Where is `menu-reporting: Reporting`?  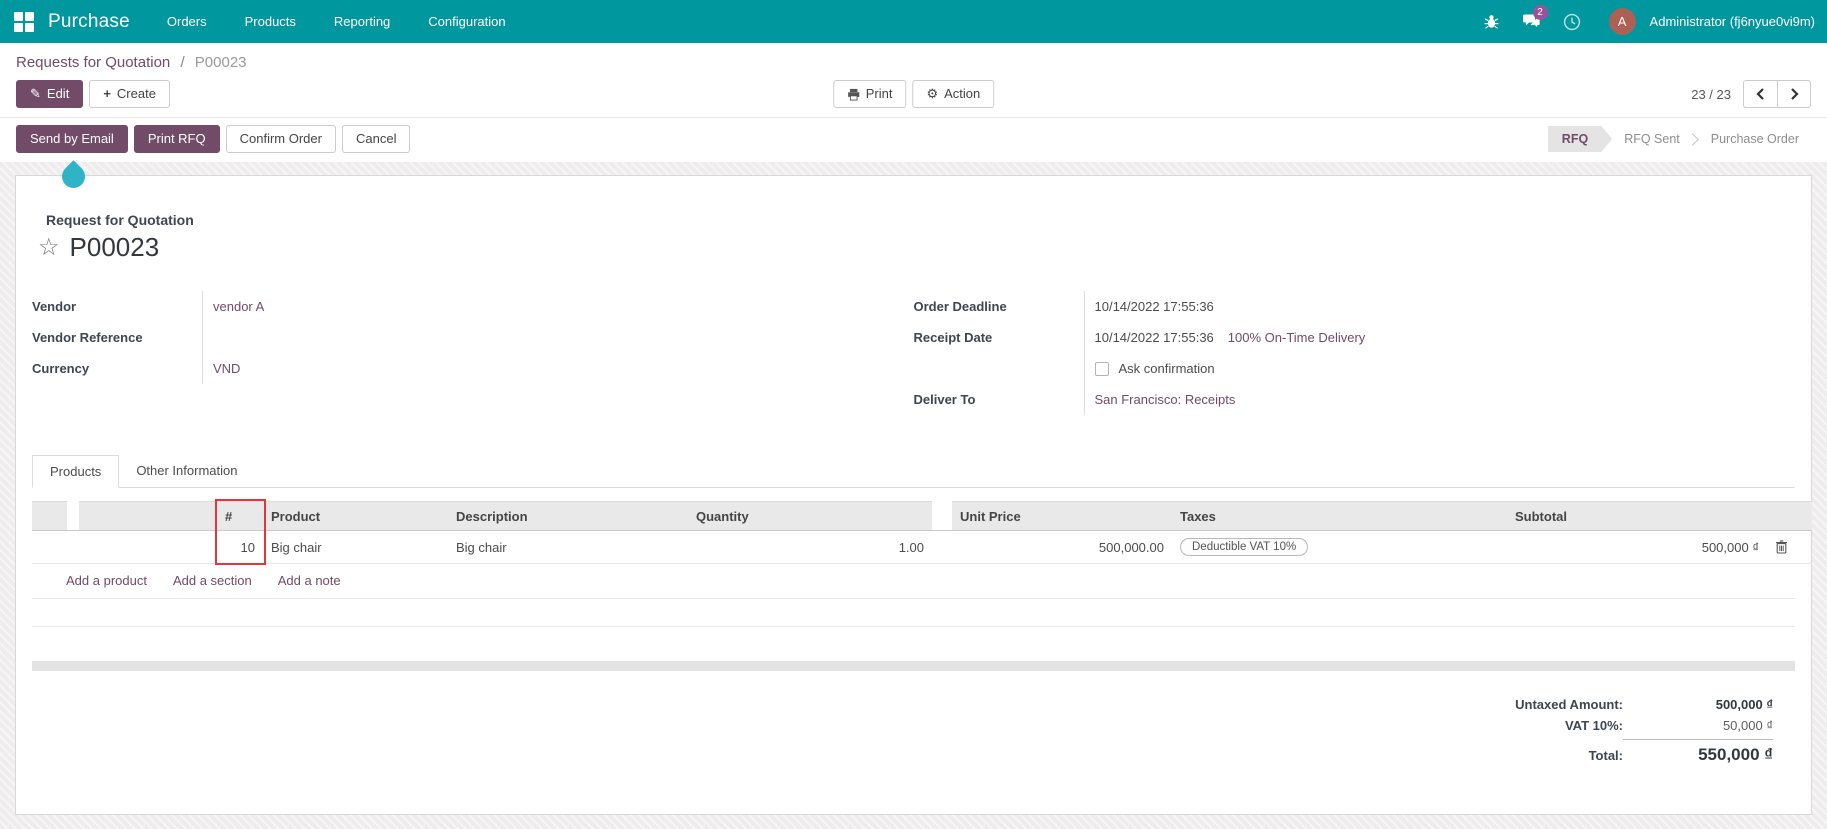
menu-reporting: Reporting is located at coordinates (362, 21).